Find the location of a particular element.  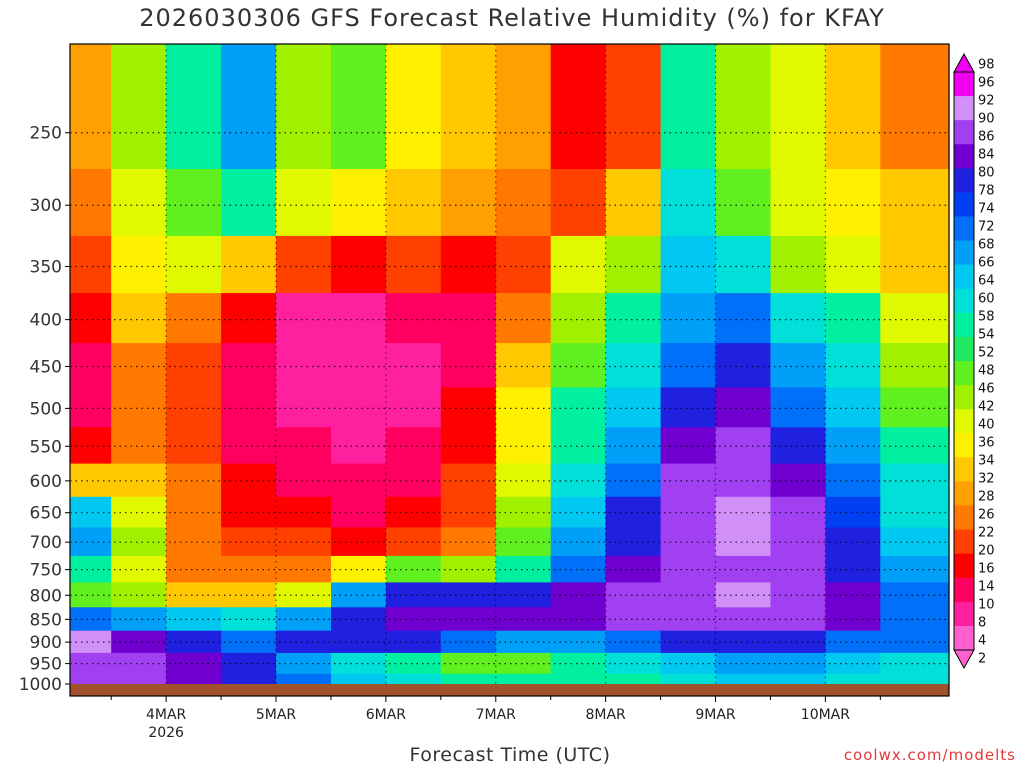

y-tick-label: 350 is located at coordinates (46, 268).